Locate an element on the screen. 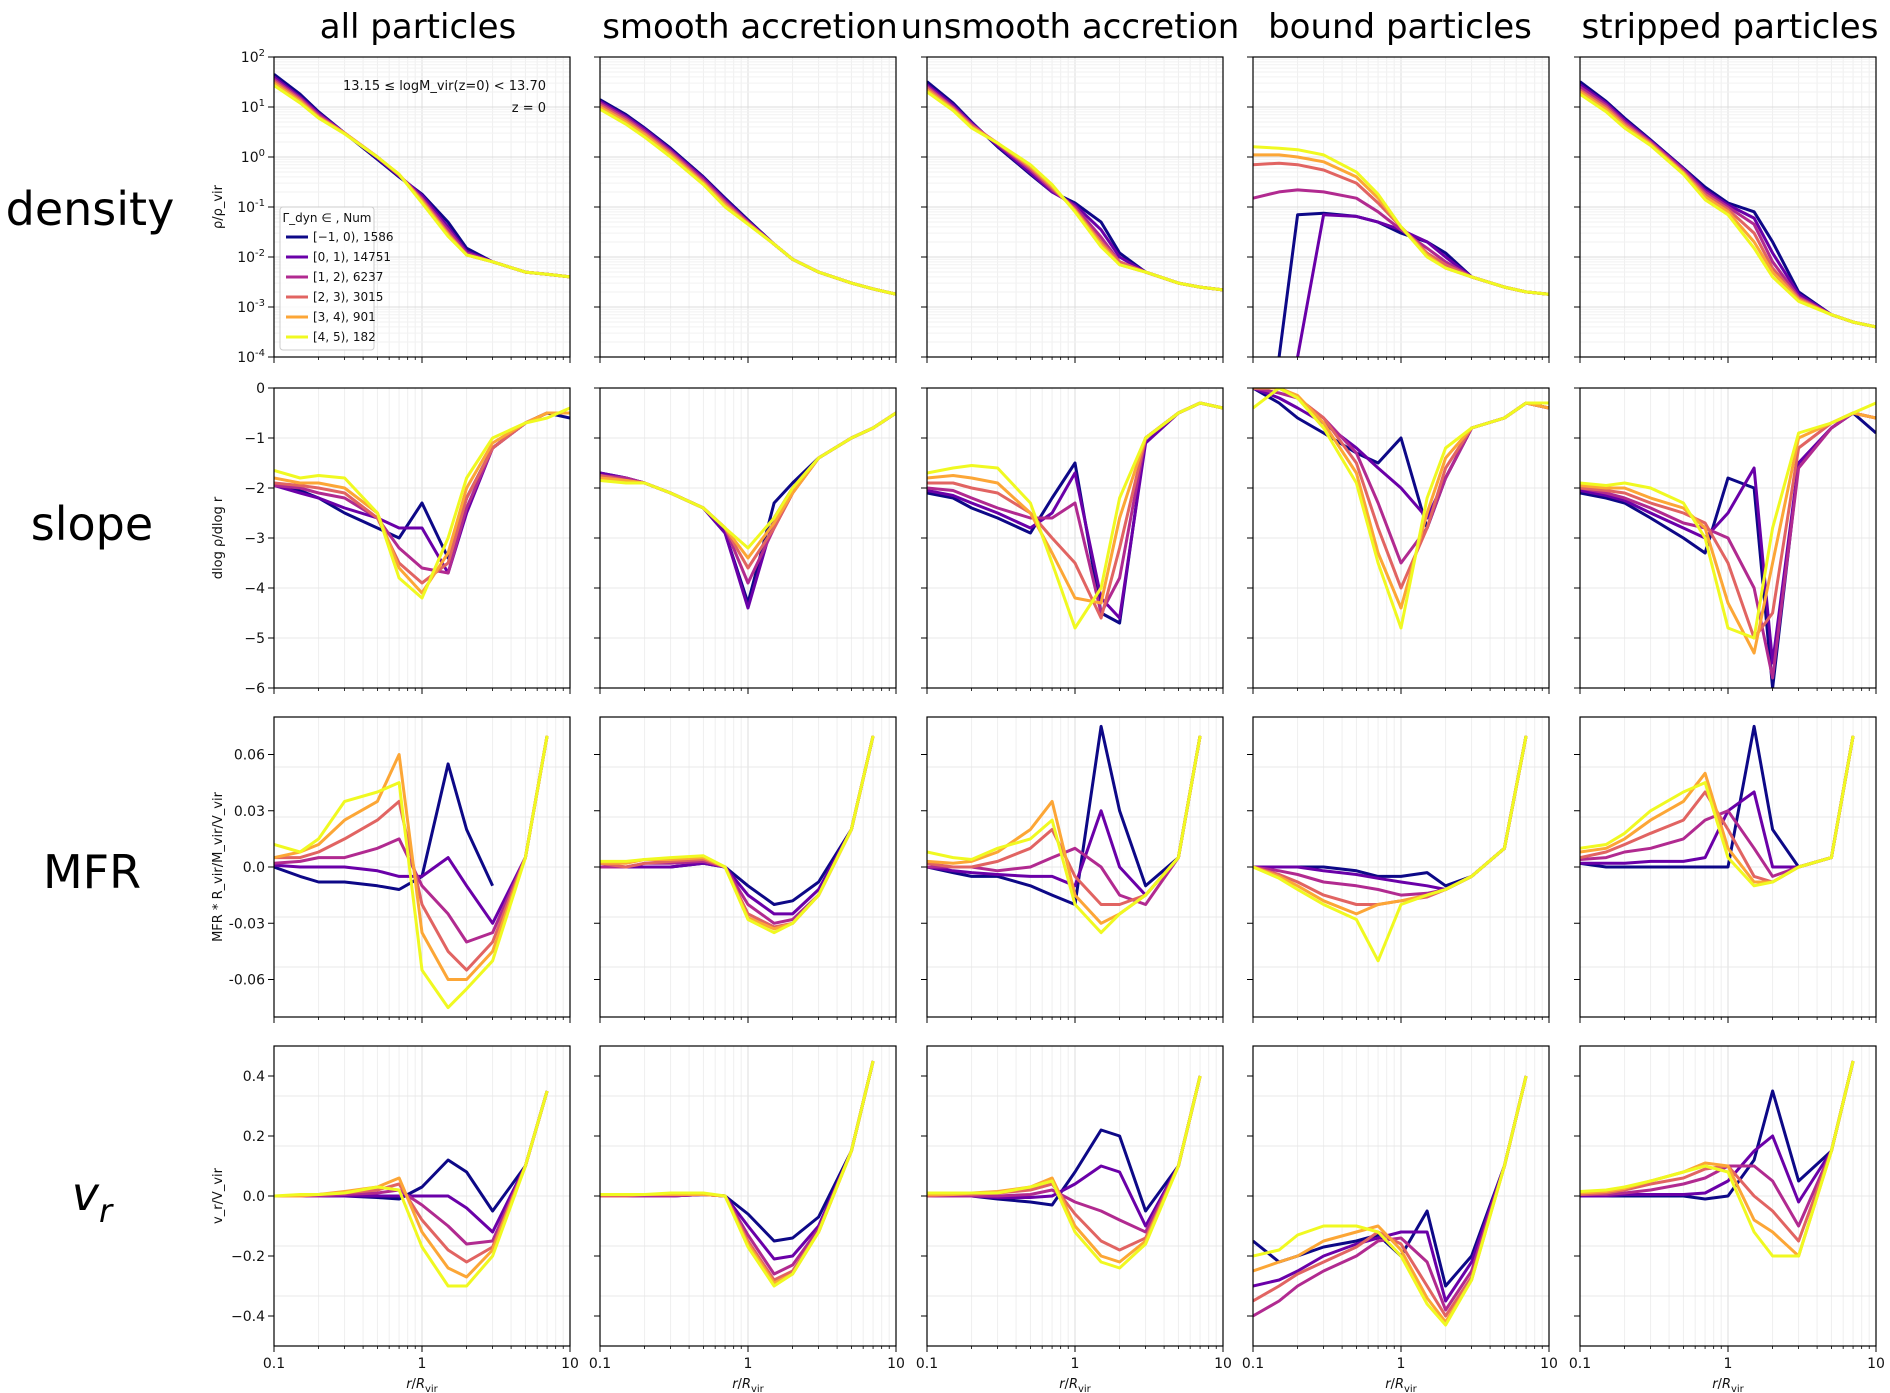  panel-v_r-2: 0.1 1 10 r/Rvir is located at coordinates (1074, 1219).